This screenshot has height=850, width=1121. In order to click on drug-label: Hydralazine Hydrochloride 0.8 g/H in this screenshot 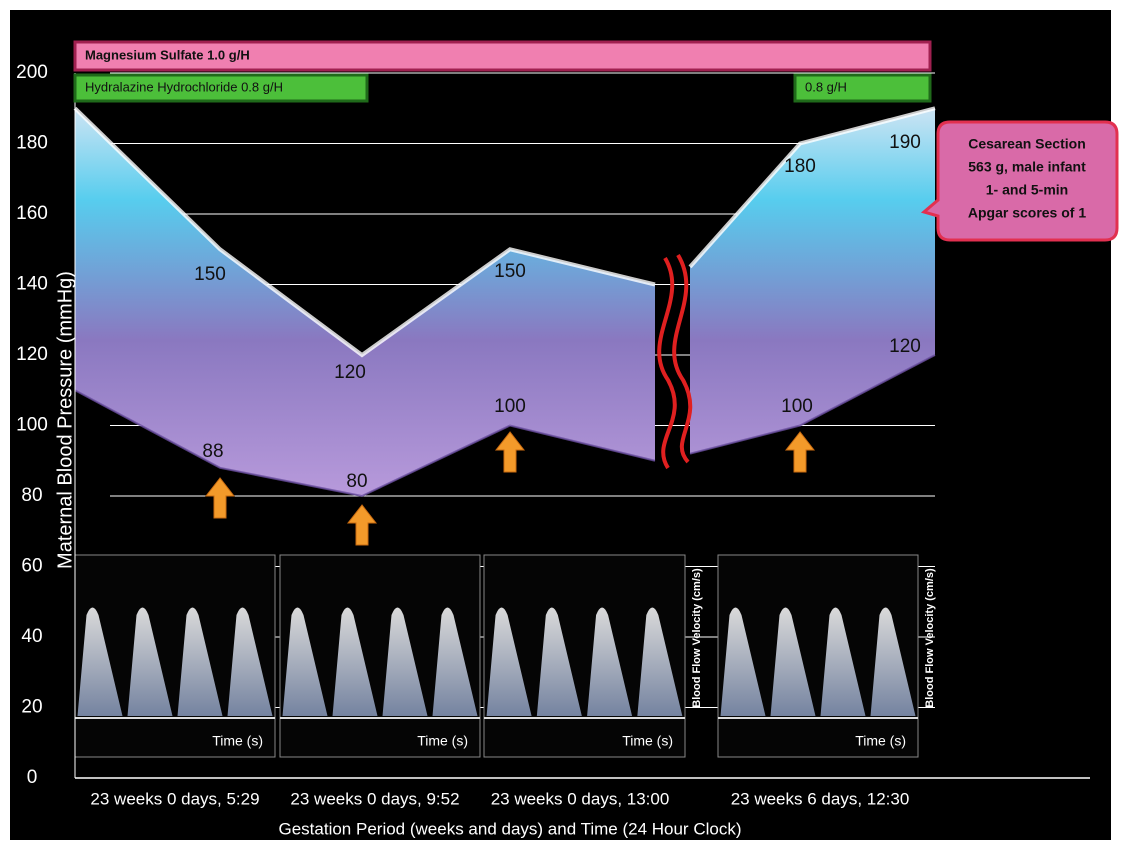, I will do `click(184, 86)`.